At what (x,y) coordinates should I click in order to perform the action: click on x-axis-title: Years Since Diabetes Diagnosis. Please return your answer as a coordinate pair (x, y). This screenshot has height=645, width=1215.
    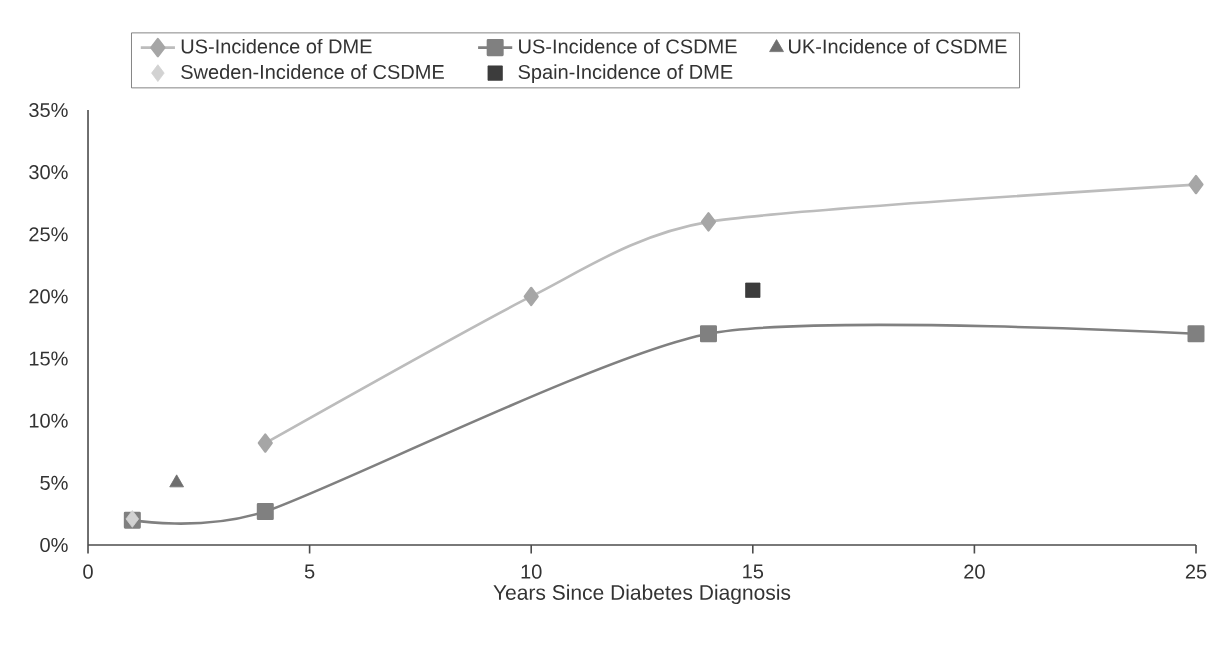
    Looking at the image, I should click on (642, 594).